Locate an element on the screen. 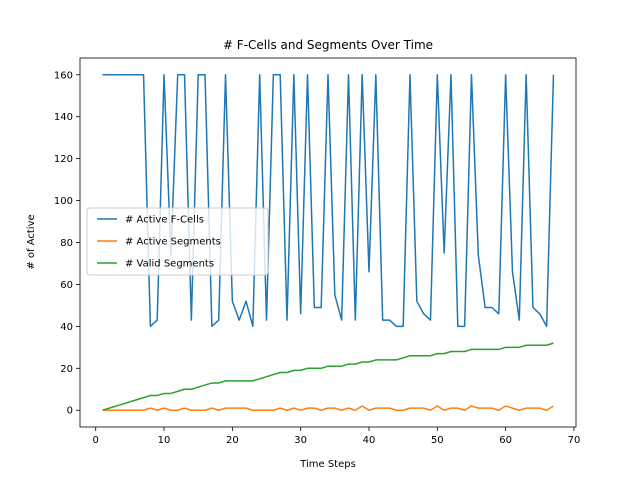  x-tick-label: 0 is located at coordinates (96, 440).